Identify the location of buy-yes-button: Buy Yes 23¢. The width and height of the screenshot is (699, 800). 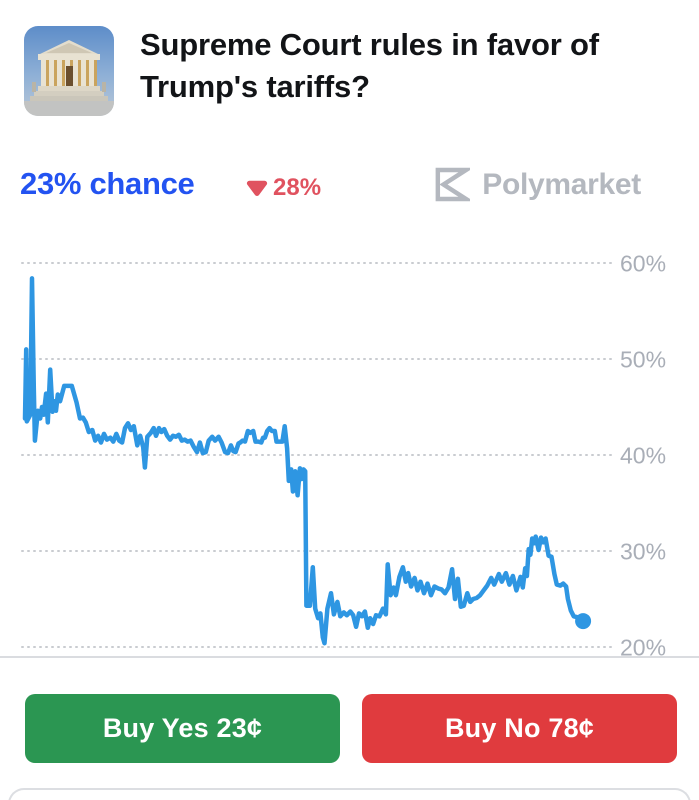
(182, 728).